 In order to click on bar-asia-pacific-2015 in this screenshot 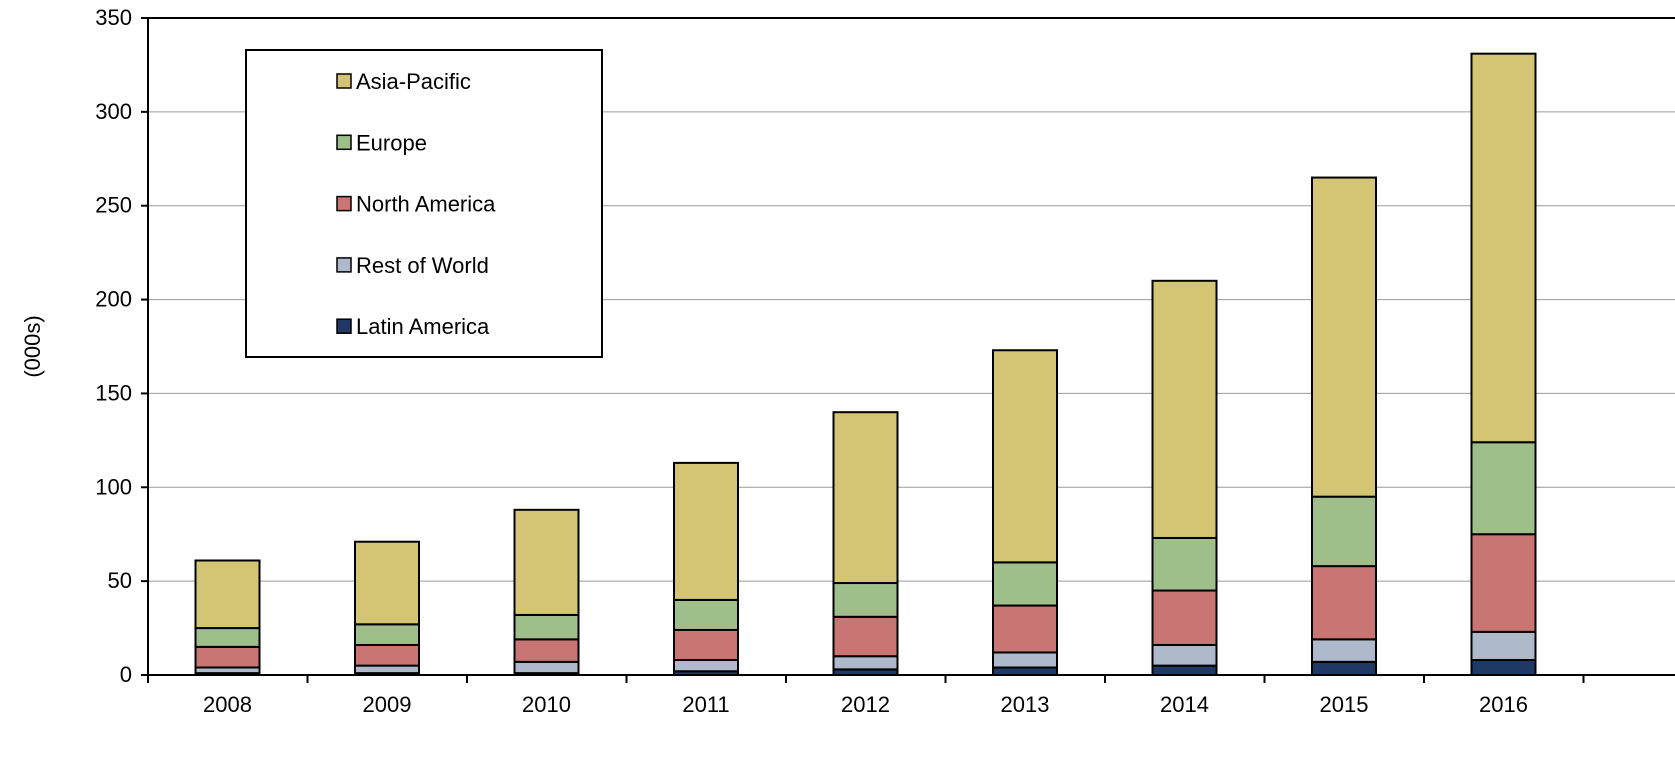, I will do `click(1344, 337)`.